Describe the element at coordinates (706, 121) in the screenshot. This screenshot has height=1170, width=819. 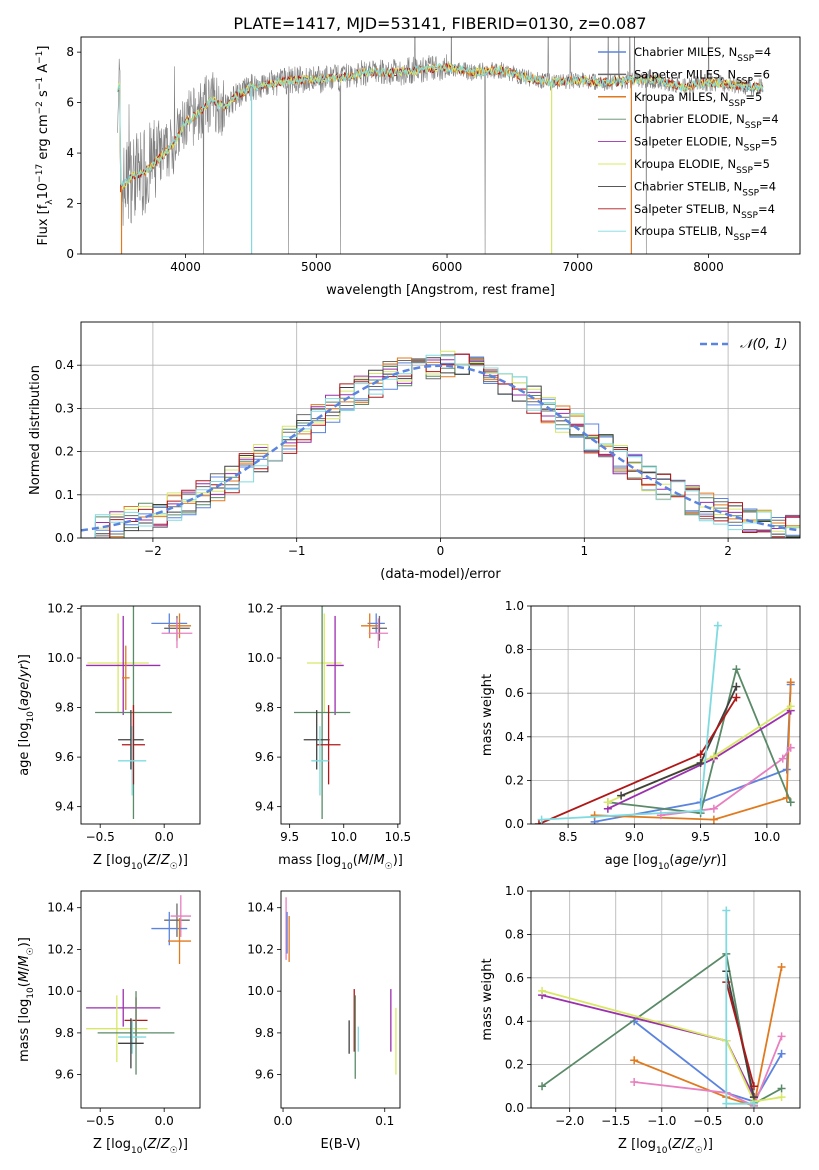
I see `legend-entry: Chabrier ELODIE, NSSP=4` at that location.